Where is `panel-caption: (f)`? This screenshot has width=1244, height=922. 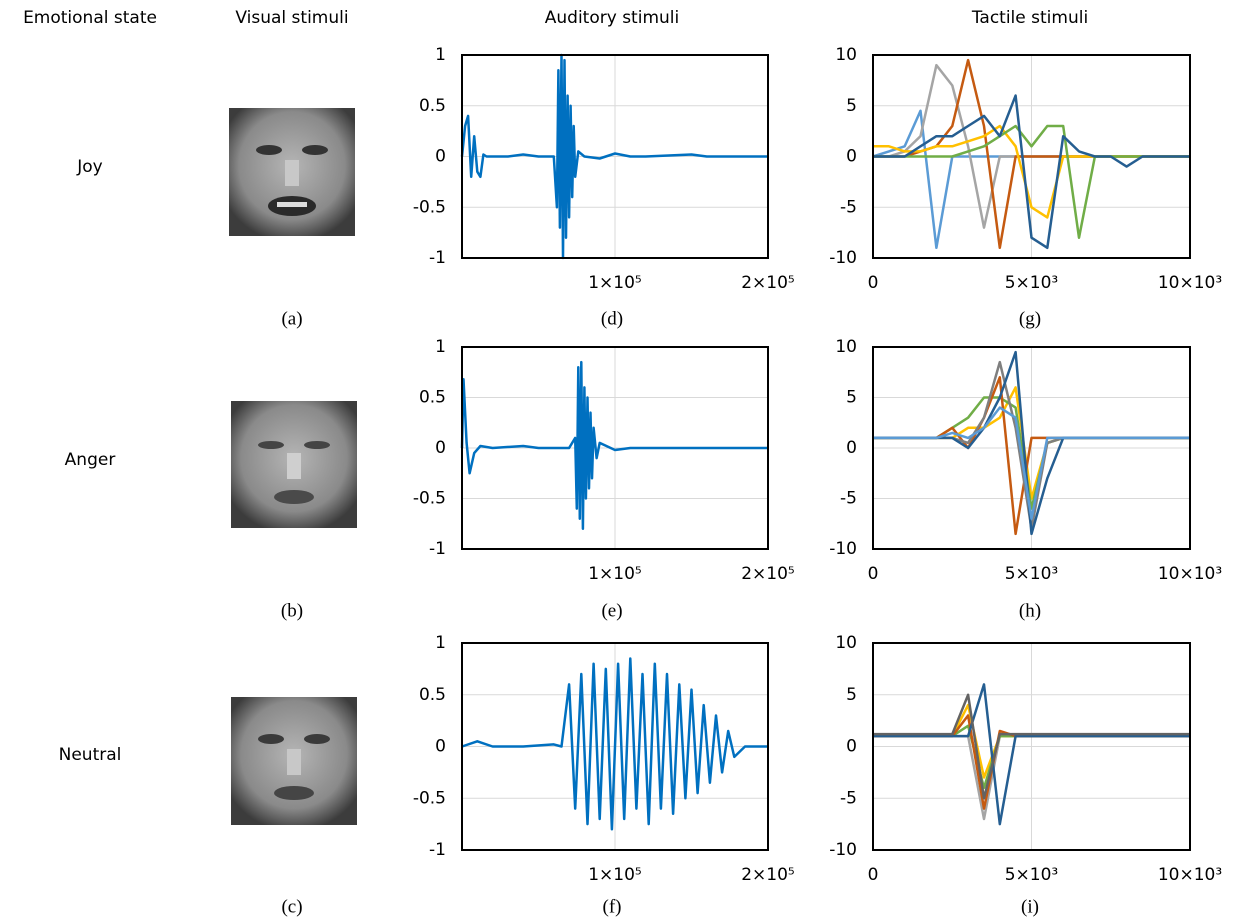
panel-caption: (f) is located at coordinates (612, 906).